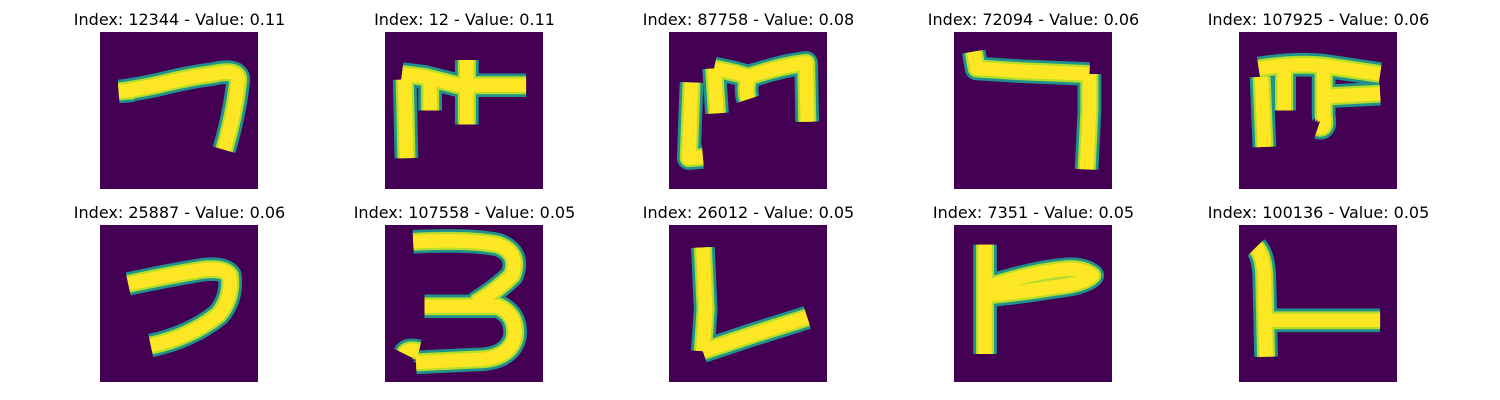  I want to click on panel-8: Index: 26012 - Value: 0.05, so click(748, 298).